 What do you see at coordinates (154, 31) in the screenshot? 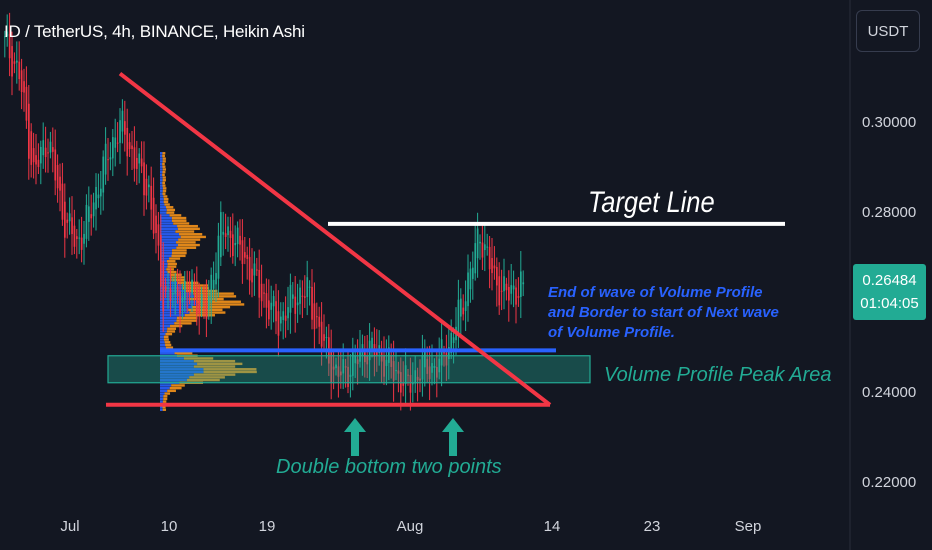
I see `symbol-header: ID / TetherUS, 4h, BINANCE, Heikin Ashi` at bounding box center [154, 31].